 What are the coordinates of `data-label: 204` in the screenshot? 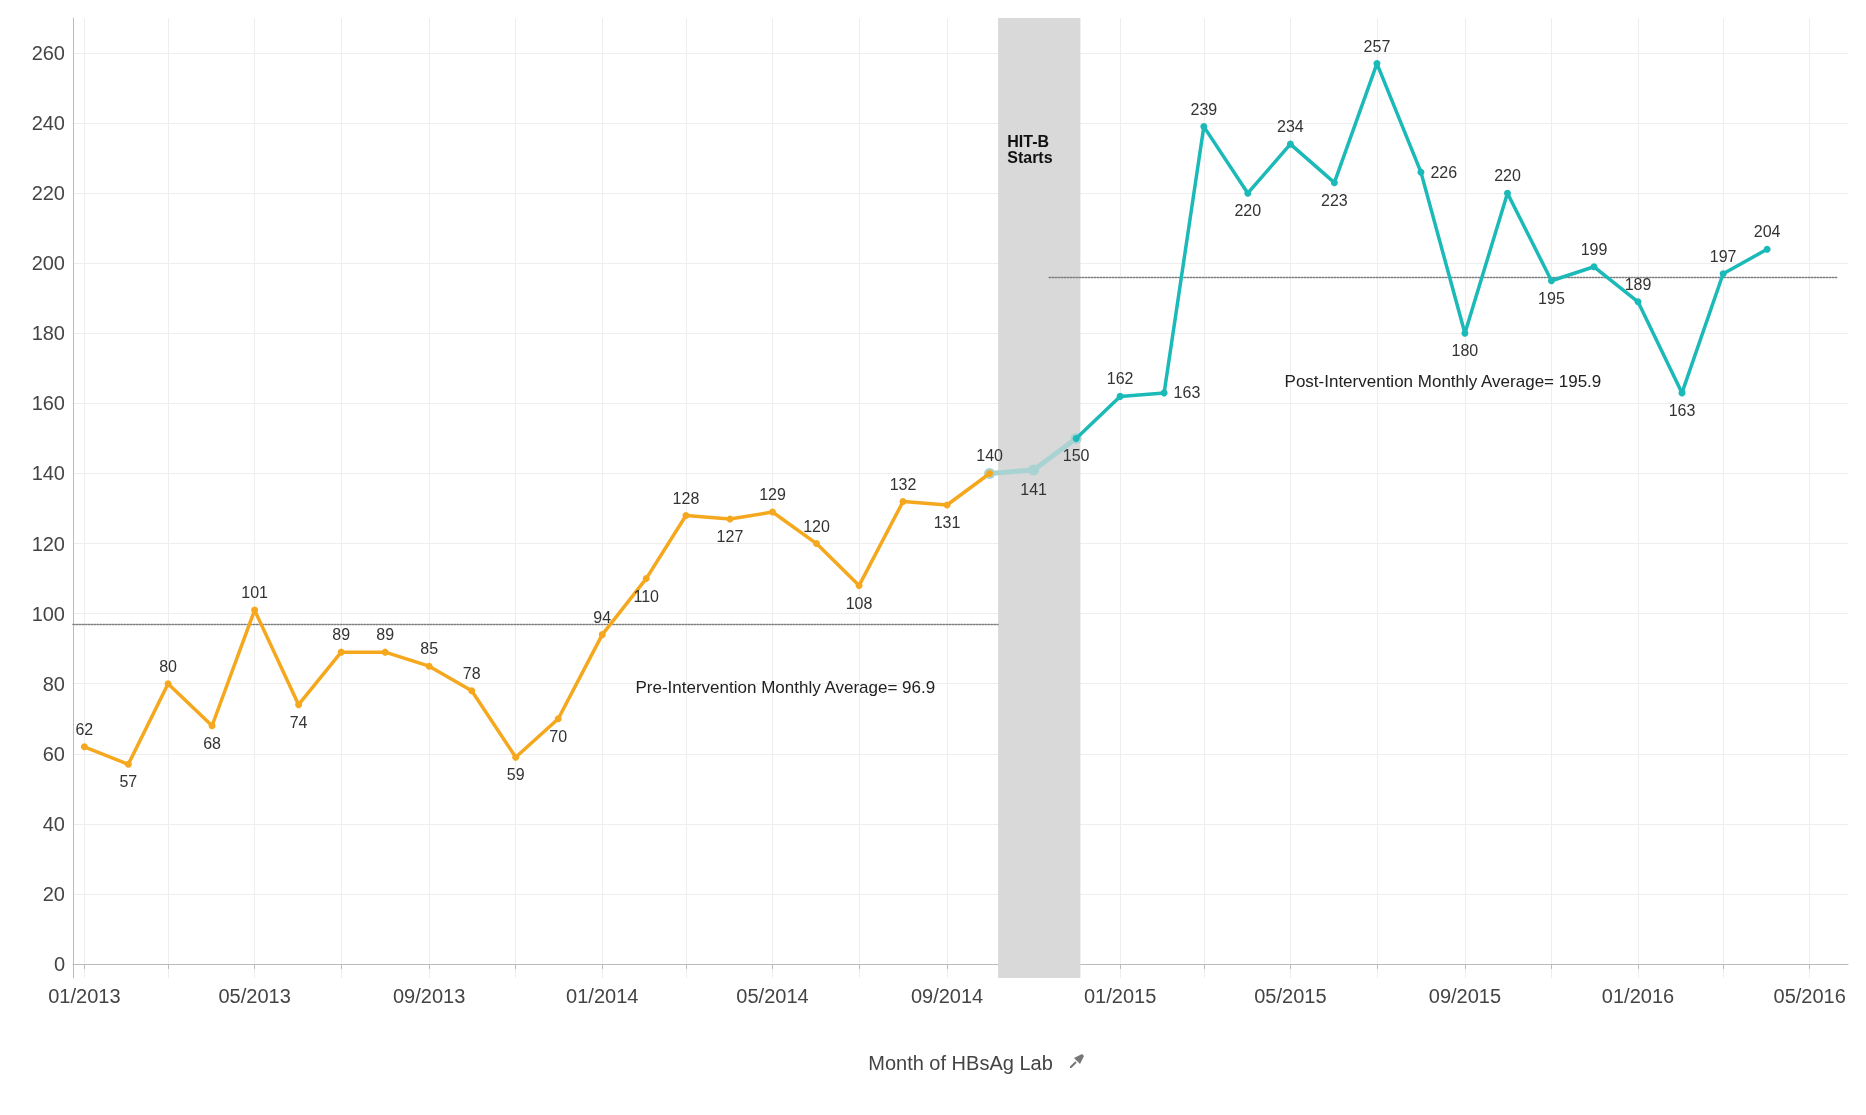 It's located at (1767, 232).